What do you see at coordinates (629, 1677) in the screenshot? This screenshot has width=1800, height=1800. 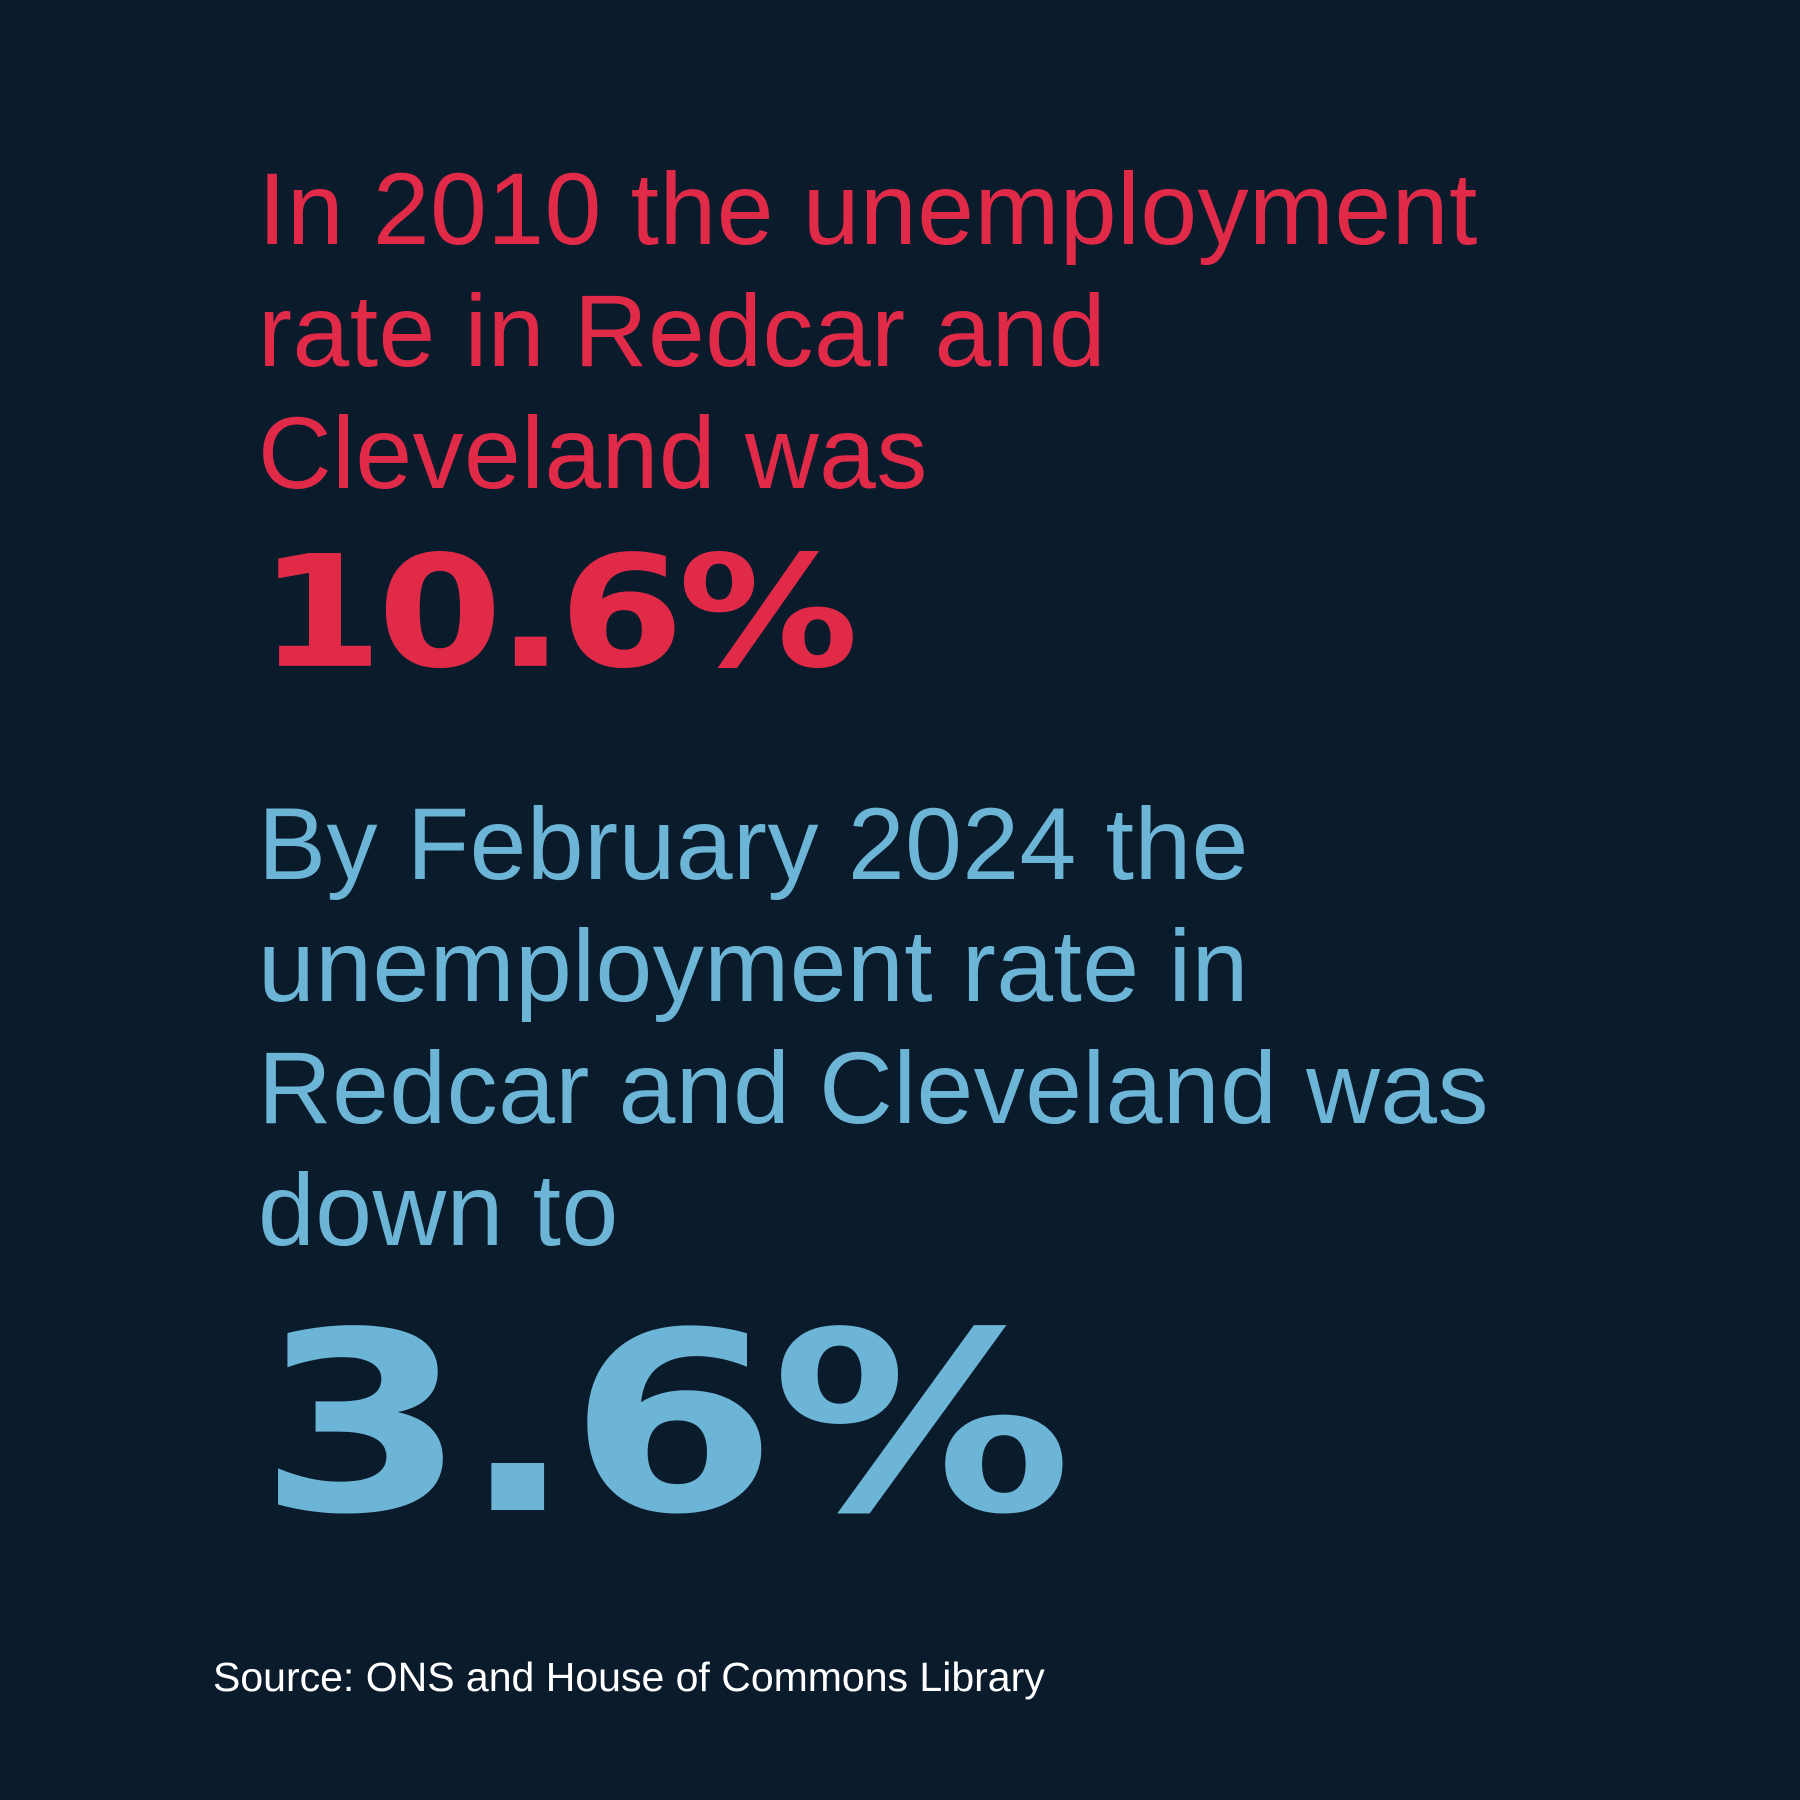 I see `source-note: Source: ONS and House of Commons Library` at bounding box center [629, 1677].